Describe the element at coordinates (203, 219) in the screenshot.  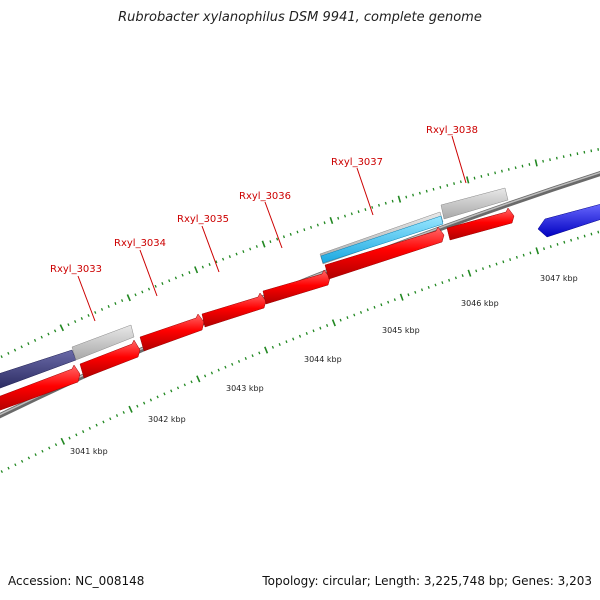
I see `gene-label-rxyl-3035: Rxyl_3035` at that location.